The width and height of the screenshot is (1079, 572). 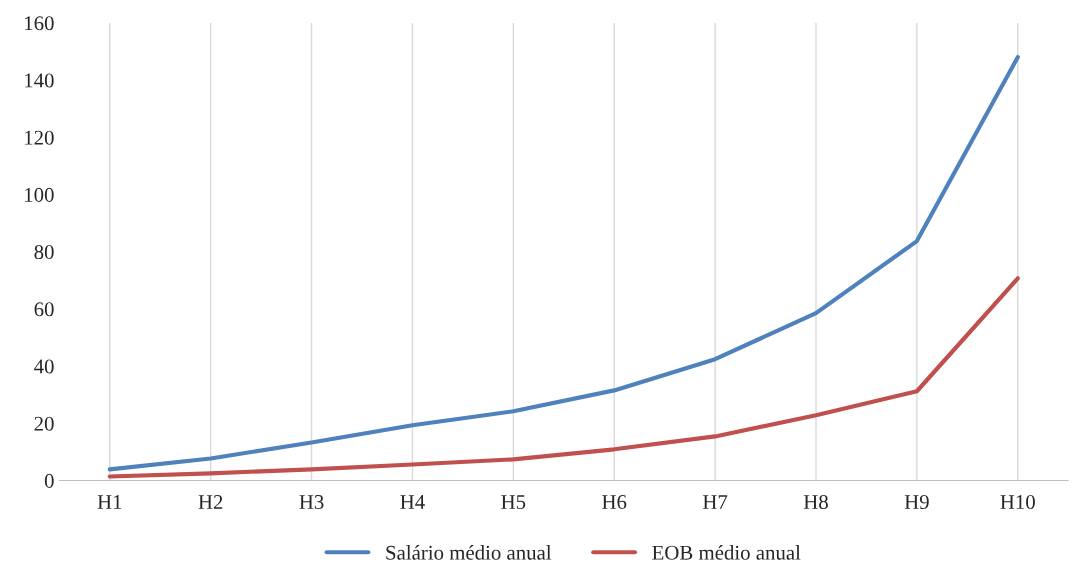 What do you see at coordinates (469, 552) in the screenshot?
I see `legend-label: Salário médio anual` at bounding box center [469, 552].